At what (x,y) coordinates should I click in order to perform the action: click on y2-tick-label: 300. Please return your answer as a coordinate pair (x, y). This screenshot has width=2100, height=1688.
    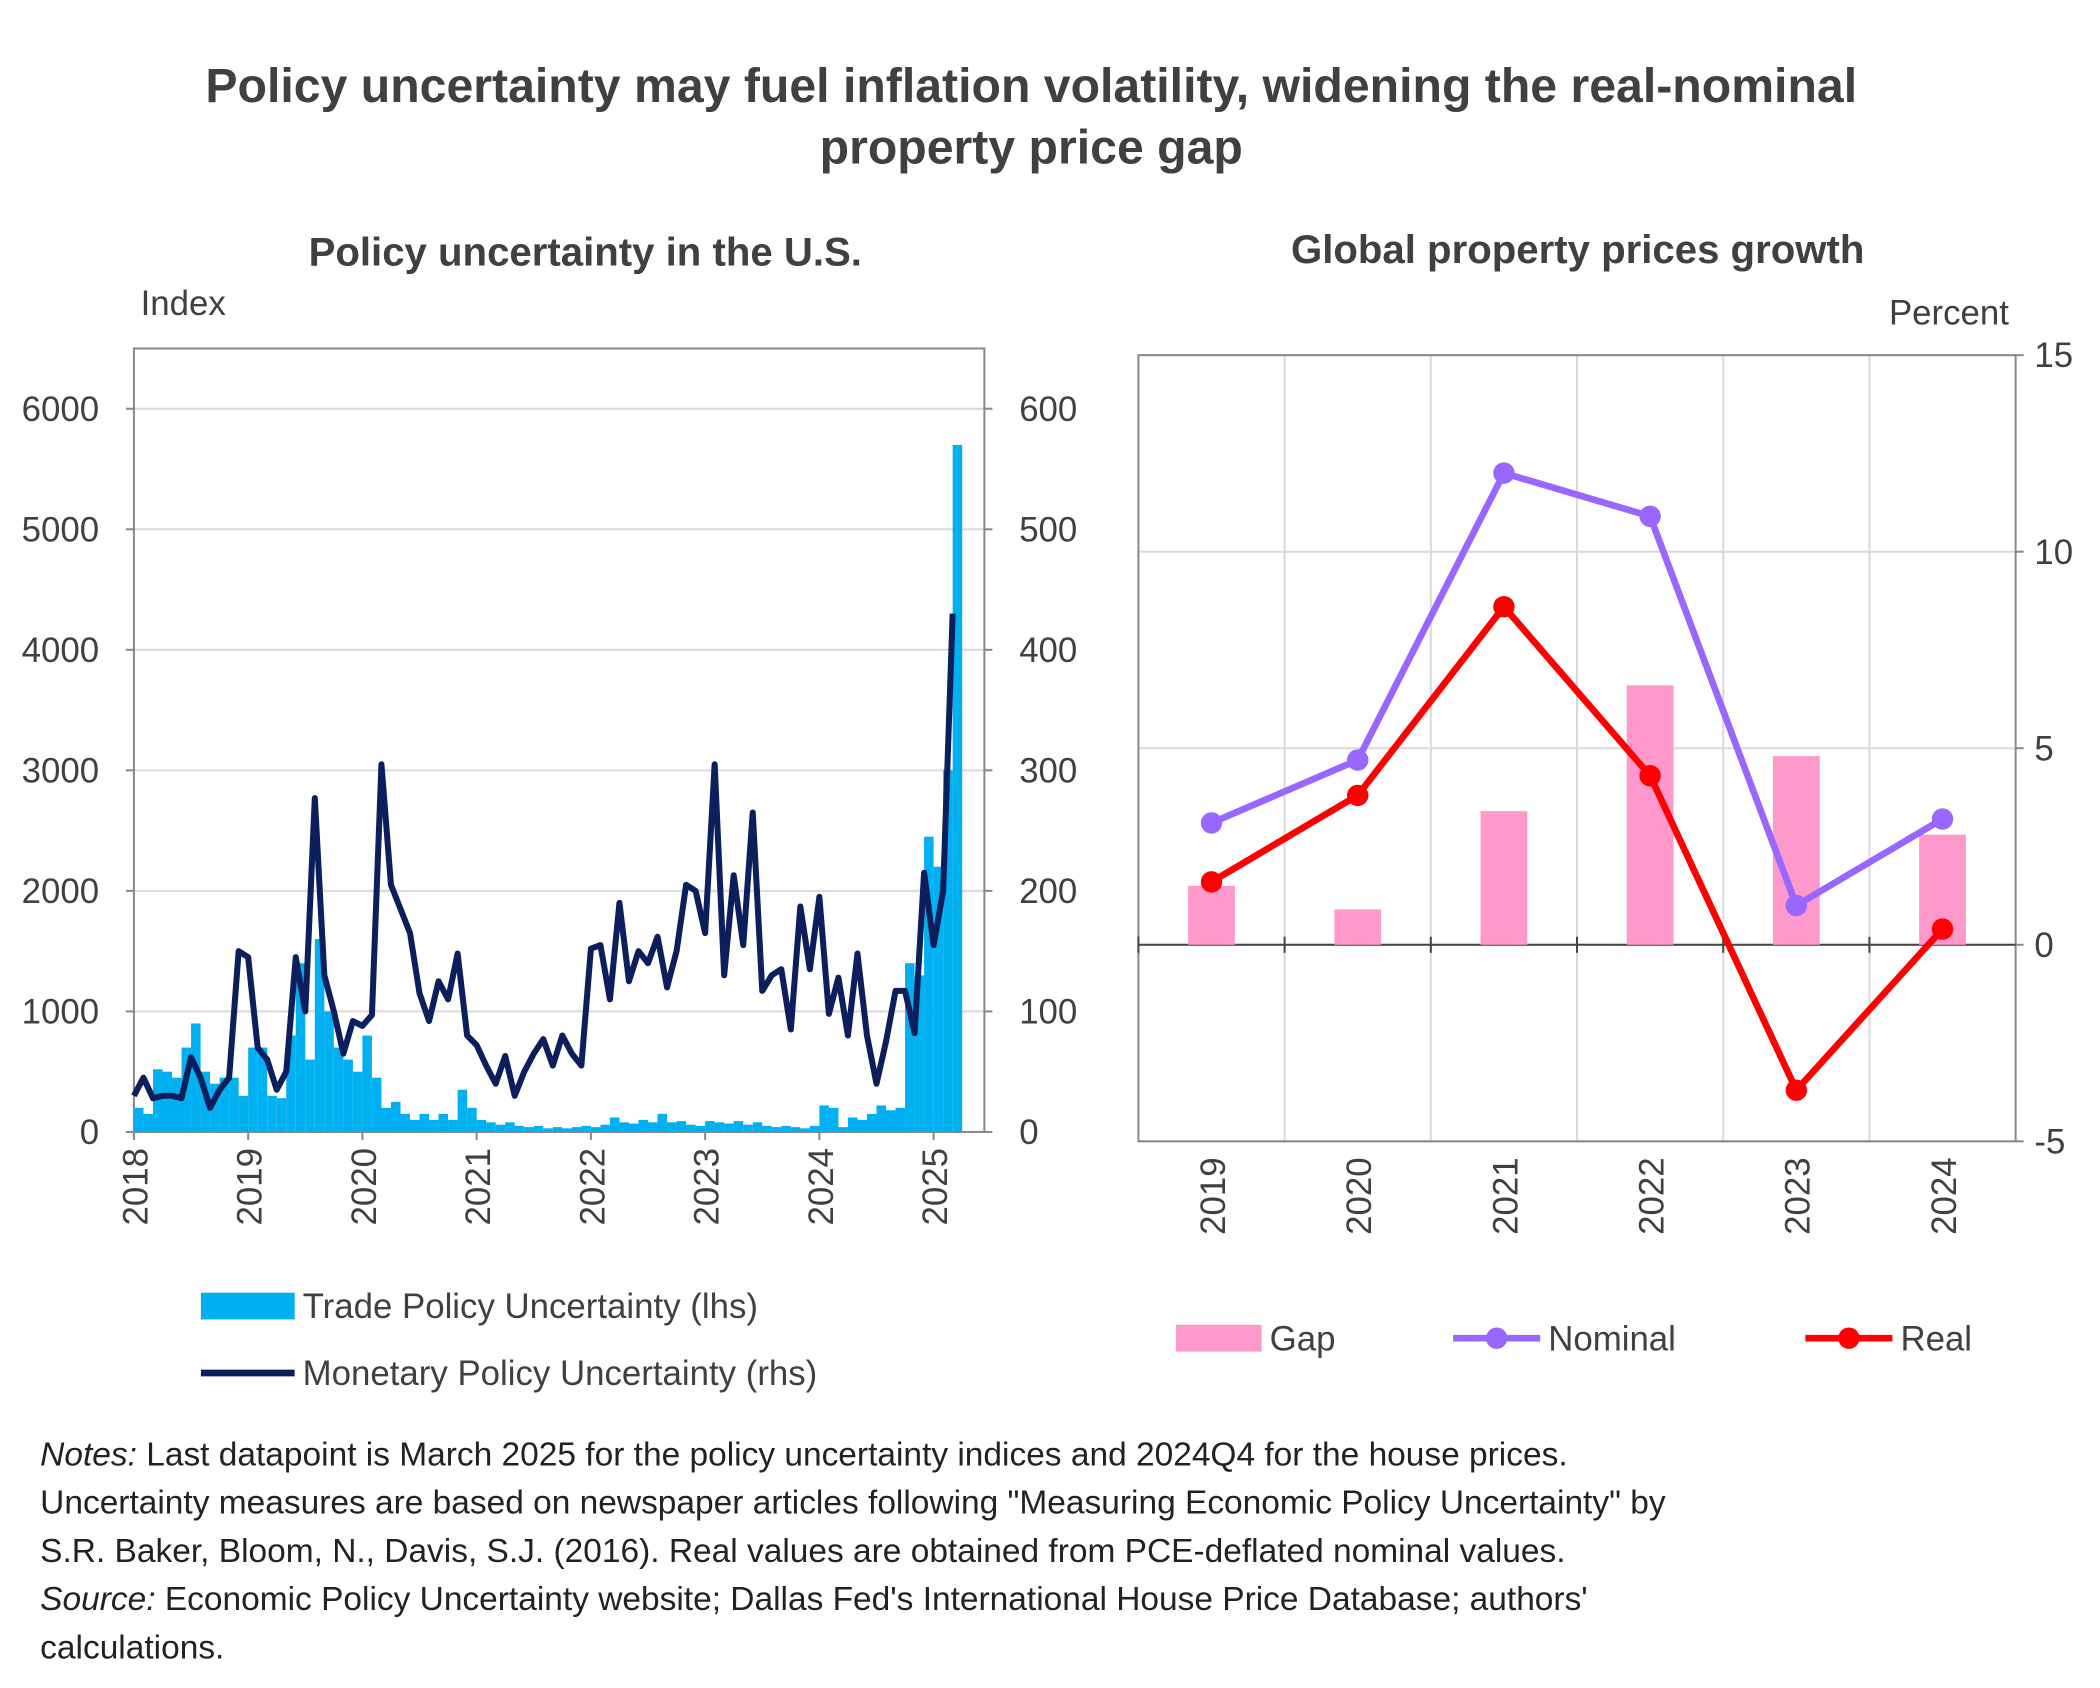
    Looking at the image, I should click on (1048, 770).